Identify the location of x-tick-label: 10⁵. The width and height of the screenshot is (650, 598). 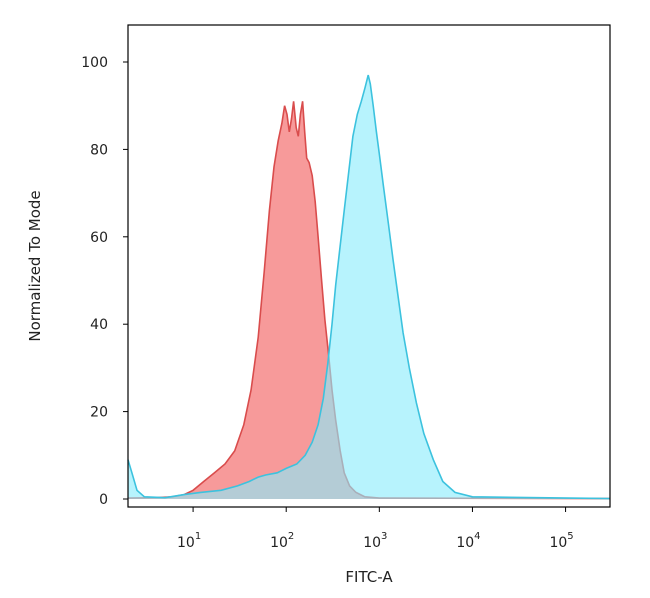
(561, 541).